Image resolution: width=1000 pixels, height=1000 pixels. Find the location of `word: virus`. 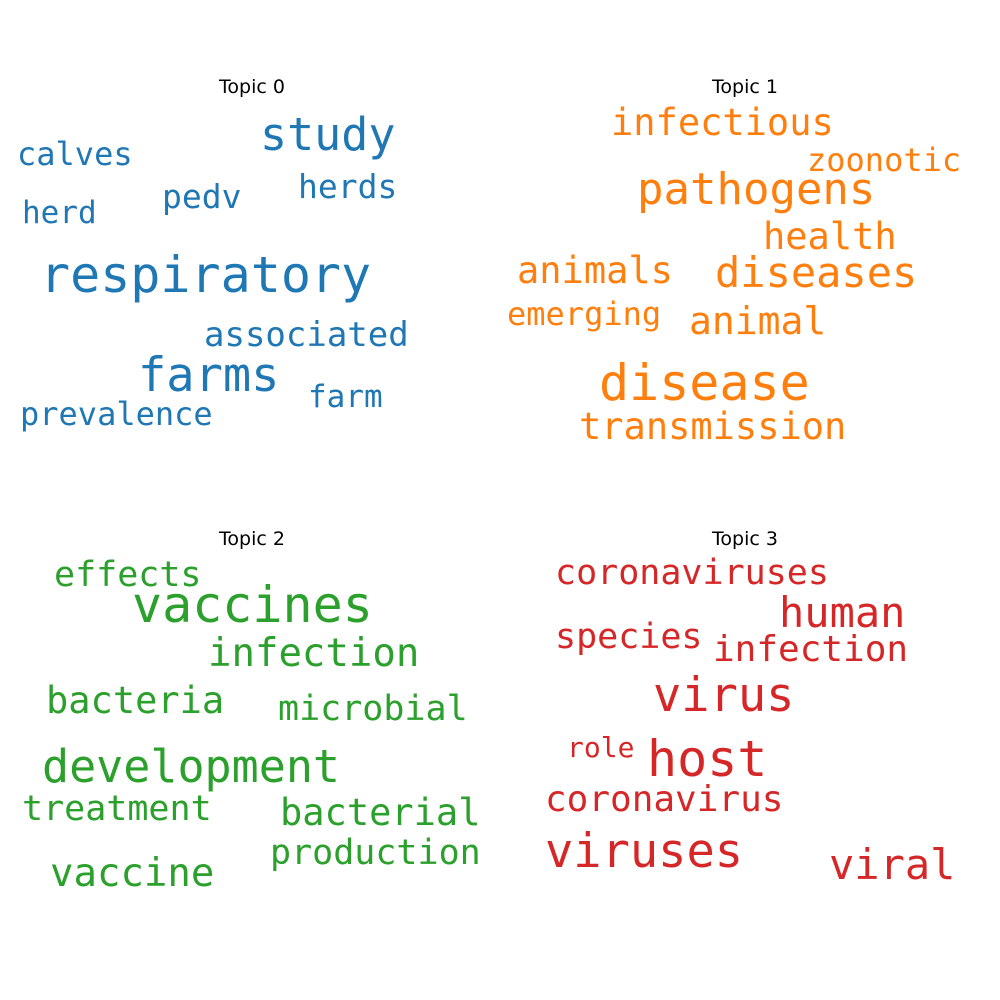

word: virus is located at coordinates (724, 695).